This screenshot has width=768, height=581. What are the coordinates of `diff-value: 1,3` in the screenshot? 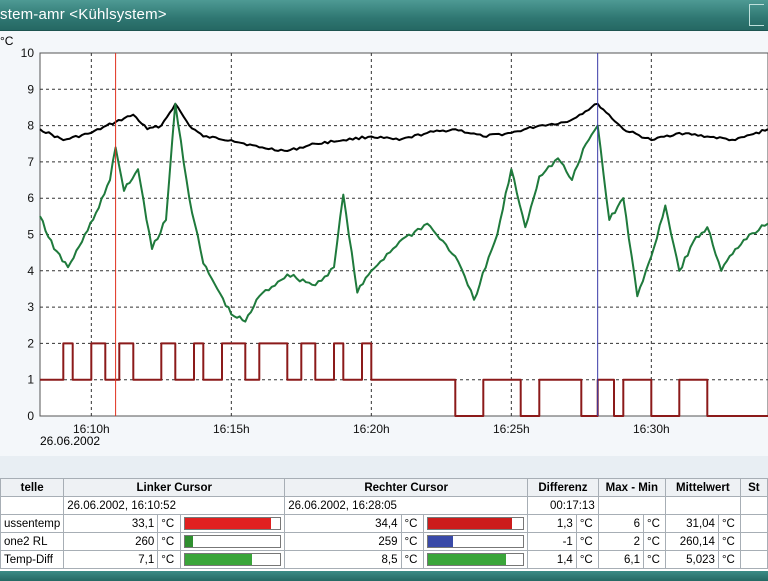 It's located at (552, 523).